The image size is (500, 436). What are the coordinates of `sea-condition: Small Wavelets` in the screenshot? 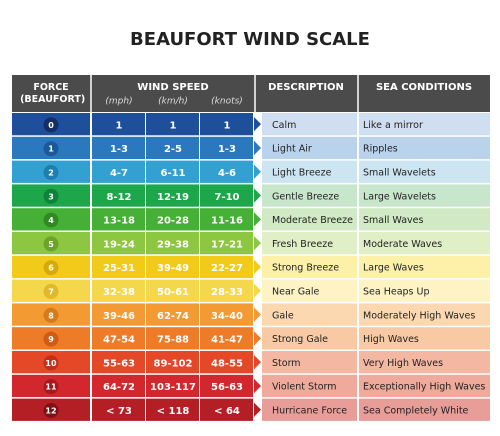 It's located at (399, 173).